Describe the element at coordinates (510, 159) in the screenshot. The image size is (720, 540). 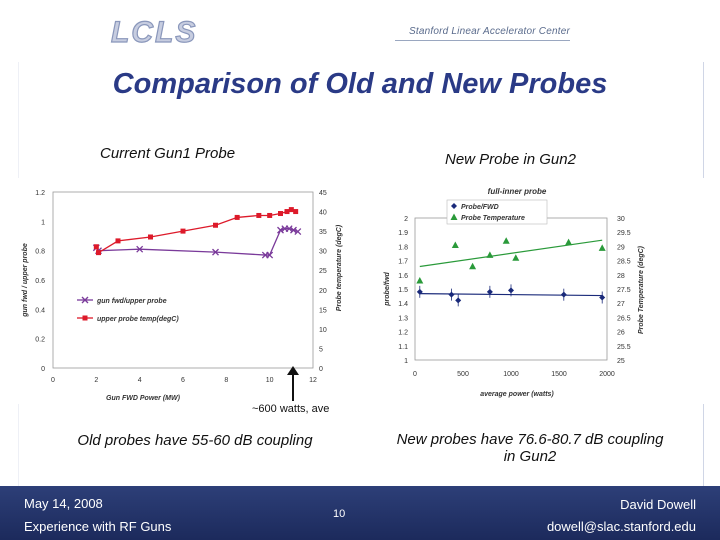
I see `right-subtitle: New Probe in Gun2` at that location.